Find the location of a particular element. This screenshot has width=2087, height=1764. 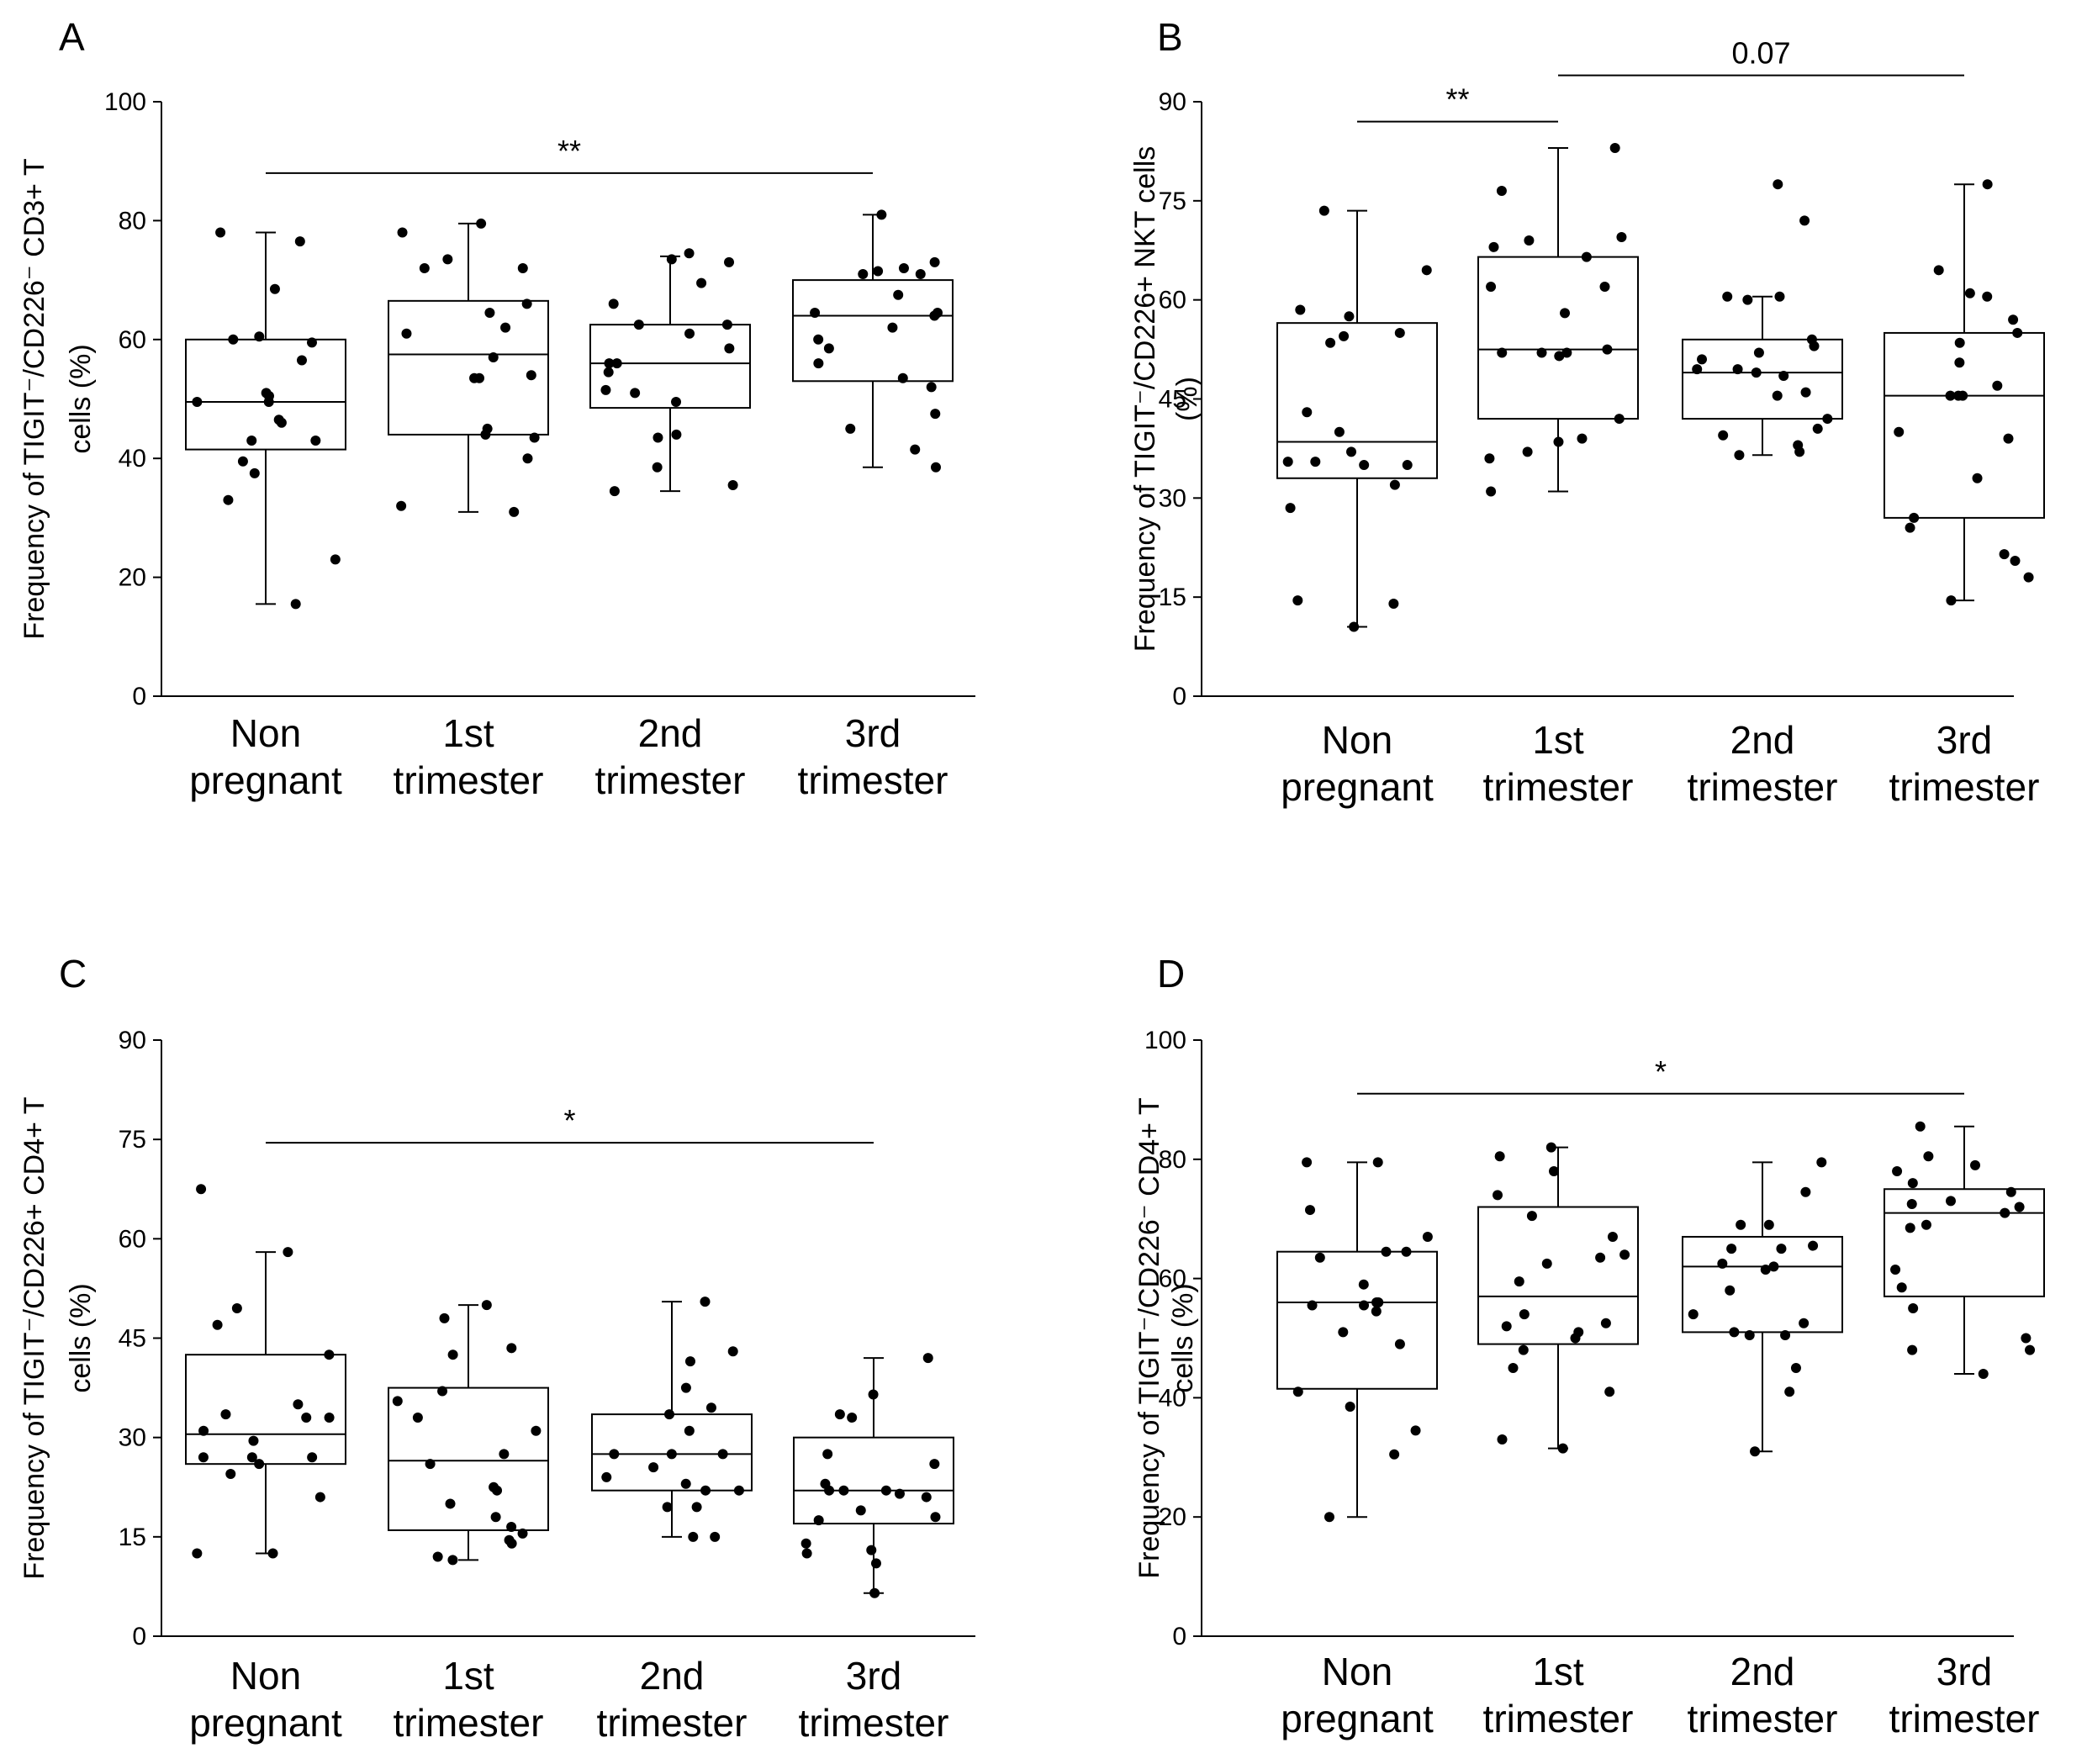

x-category-label: Non is located at coordinates (265, 1676).